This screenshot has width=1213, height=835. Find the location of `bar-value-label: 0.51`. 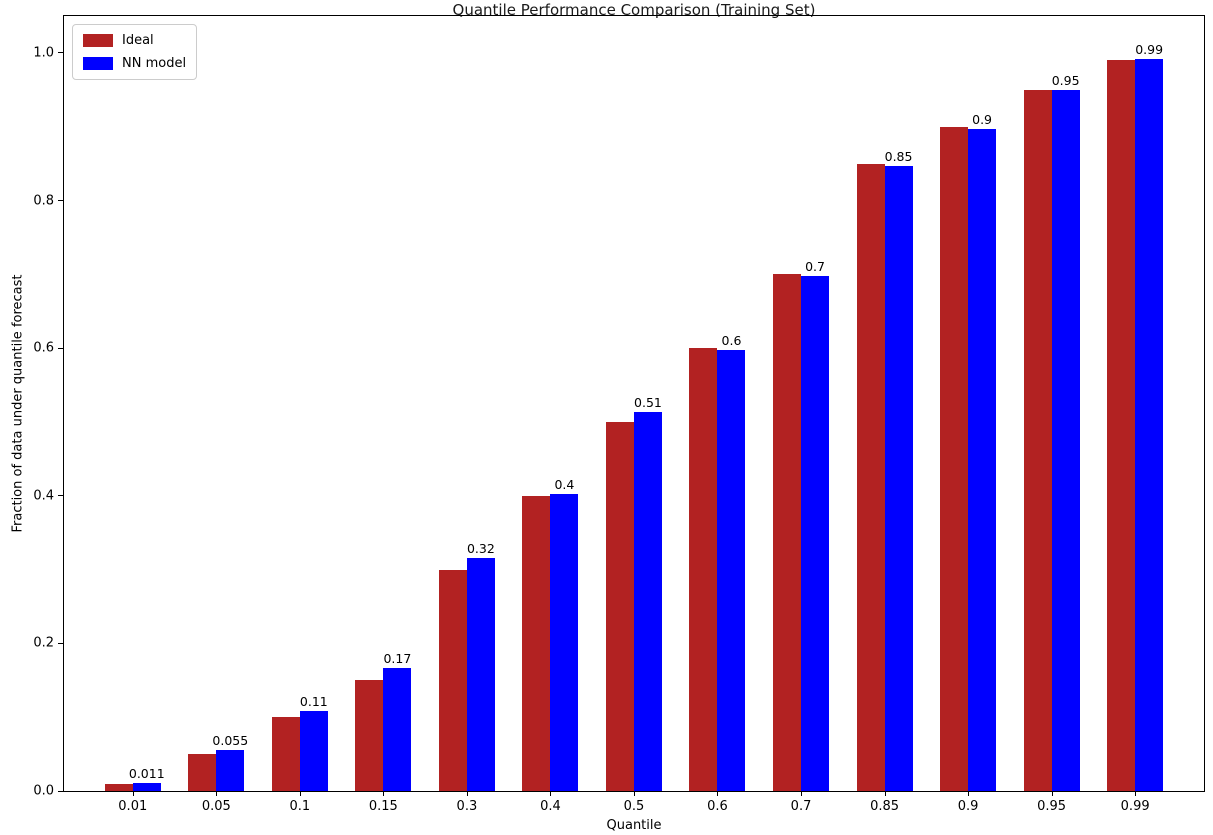

bar-value-label: 0.51 is located at coordinates (648, 403).